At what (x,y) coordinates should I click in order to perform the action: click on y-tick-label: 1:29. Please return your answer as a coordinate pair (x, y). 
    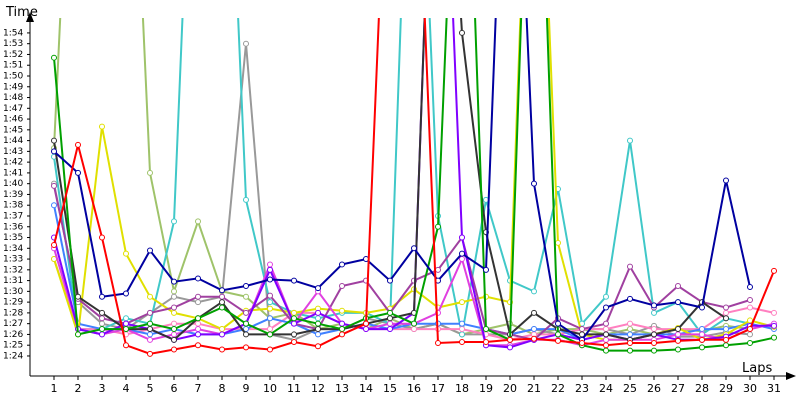
    Looking at the image, I should click on (13, 303).